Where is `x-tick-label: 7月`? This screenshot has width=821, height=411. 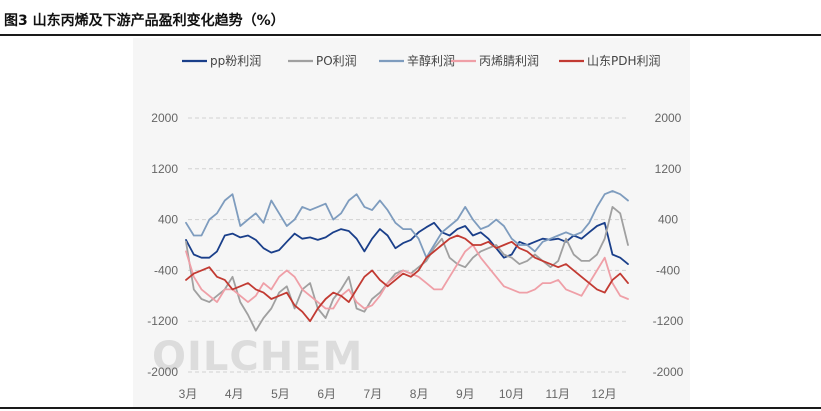 x-tick-label: 7月 is located at coordinates (373, 394).